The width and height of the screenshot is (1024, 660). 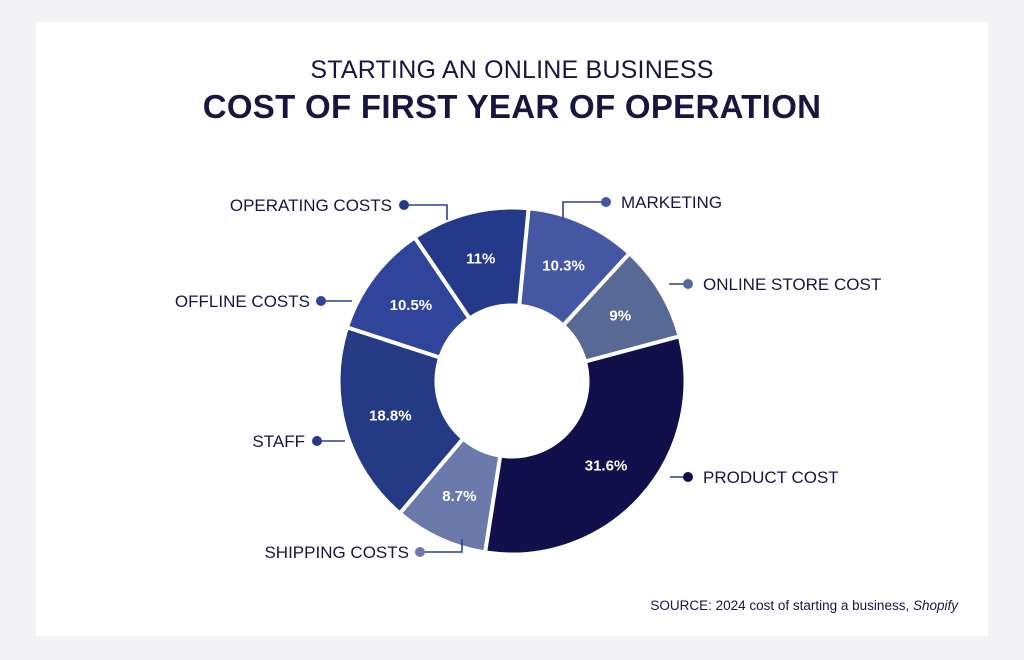 I want to click on slice-online-store-cost, so click(x=622, y=307).